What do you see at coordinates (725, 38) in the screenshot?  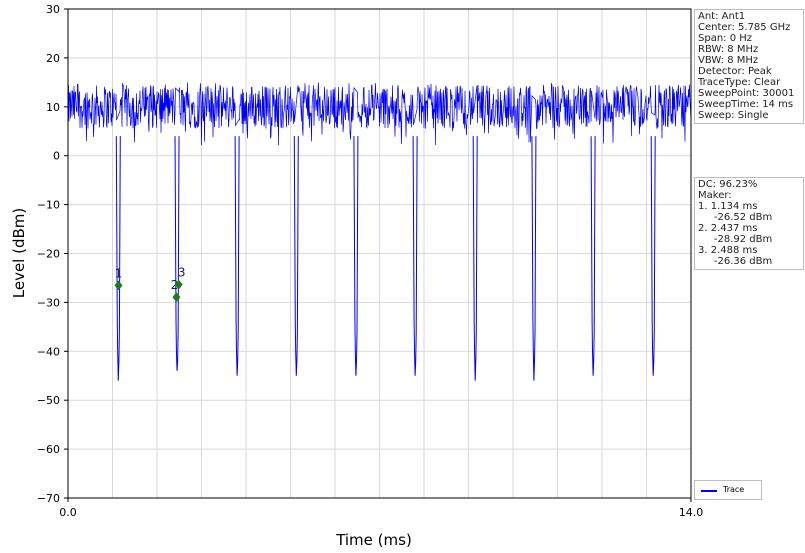 I see `settings_box-line: Span: 0 Hz` at bounding box center [725, 38].